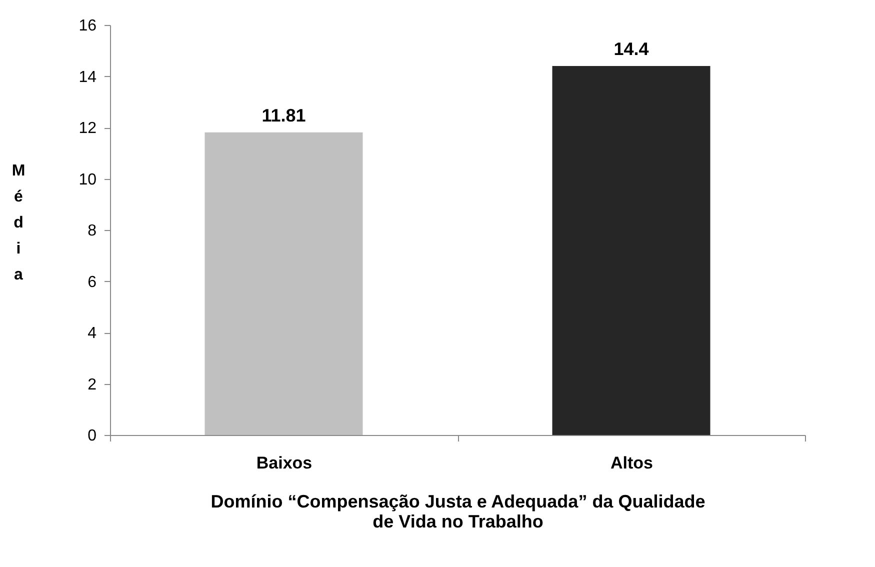 Image resolution: width=875 pixels, height=567 pixels. I want to click on x-tick-label: Baixos, so click(284, 463).